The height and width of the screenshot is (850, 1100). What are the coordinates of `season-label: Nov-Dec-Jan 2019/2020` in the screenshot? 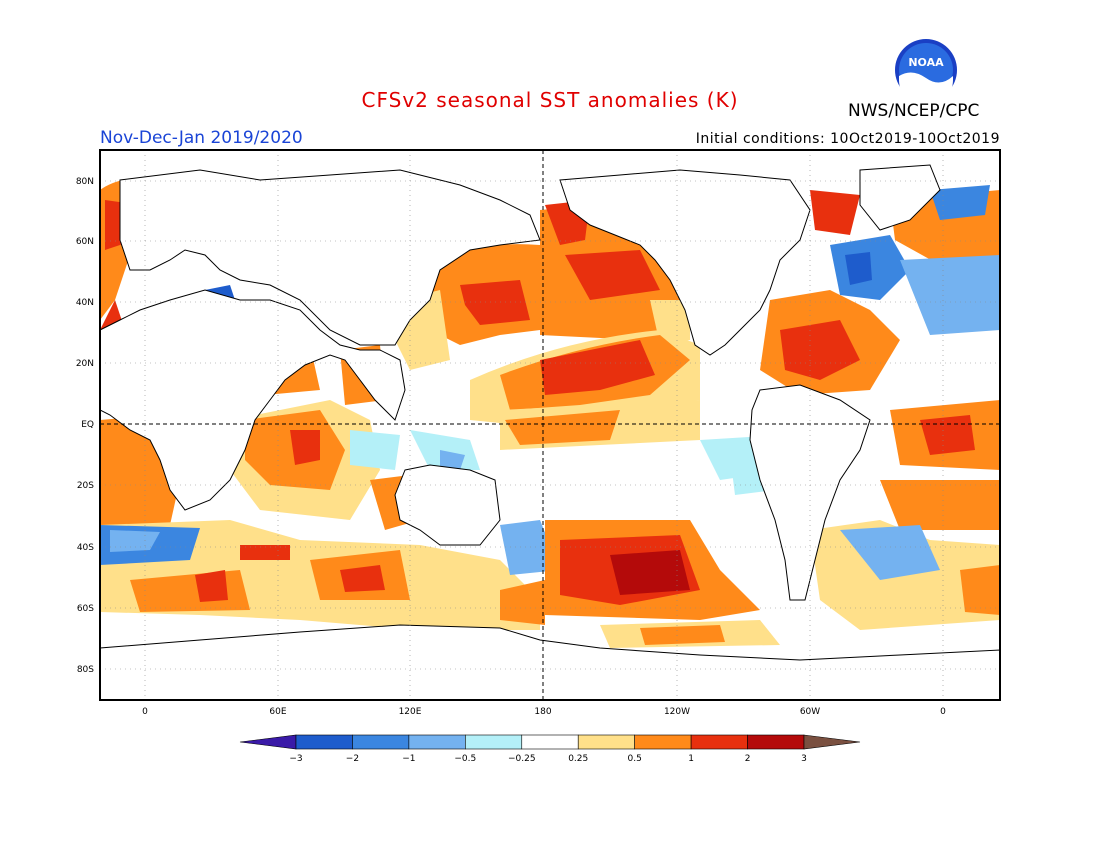 It's located at (201, 138).